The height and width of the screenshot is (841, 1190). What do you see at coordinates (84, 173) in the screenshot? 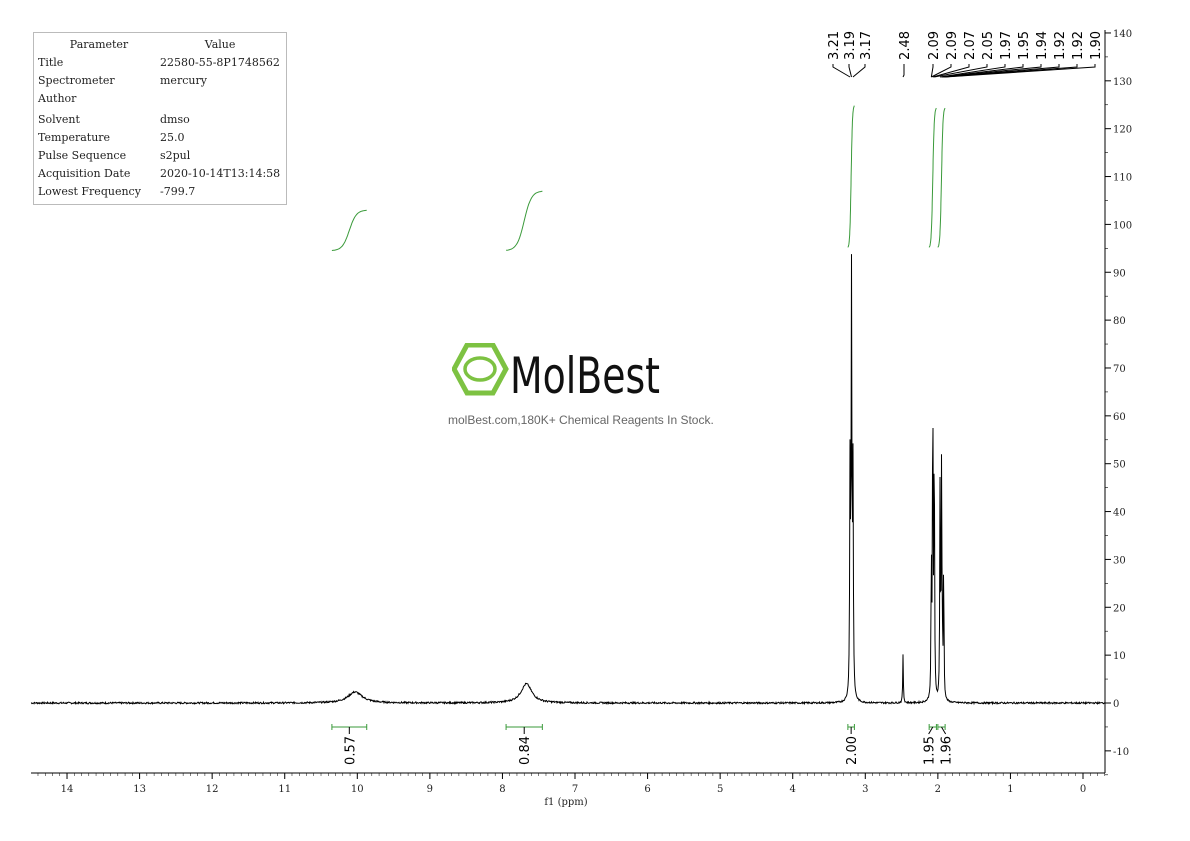
I see `parameter-key: Acquisition Date` at bounding box center [84, 173].